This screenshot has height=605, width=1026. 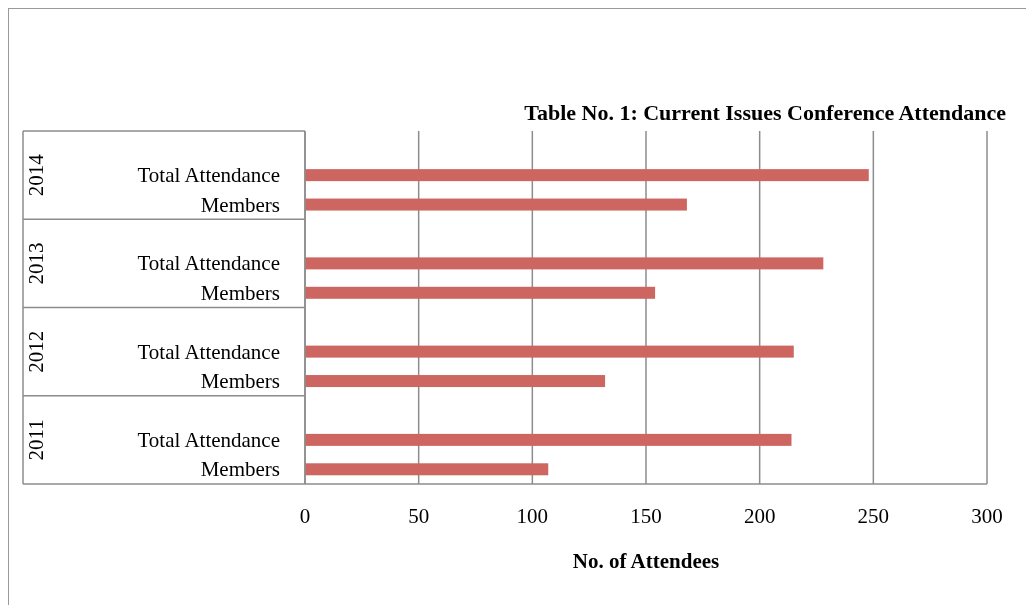 I want to click on x-tick-label: 0, so click(x=305, y=516).